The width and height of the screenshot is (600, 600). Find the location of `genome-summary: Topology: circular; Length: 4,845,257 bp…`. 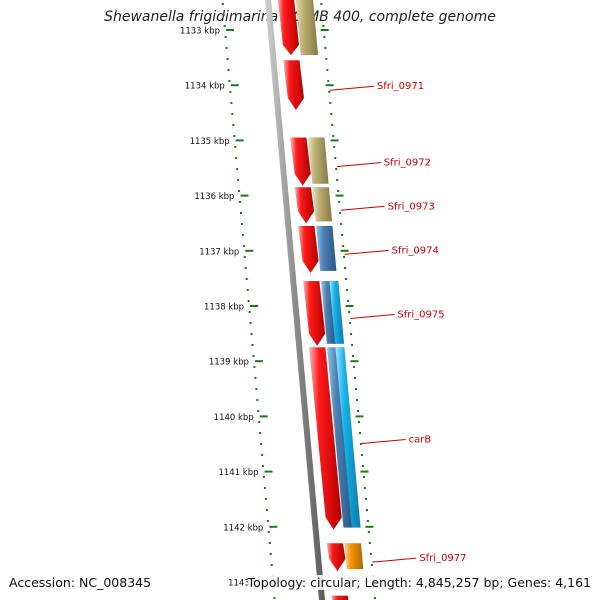

genome-summary: Topology: circular; Length: 4,845,257 bp… is located at coordinates (419, 582).